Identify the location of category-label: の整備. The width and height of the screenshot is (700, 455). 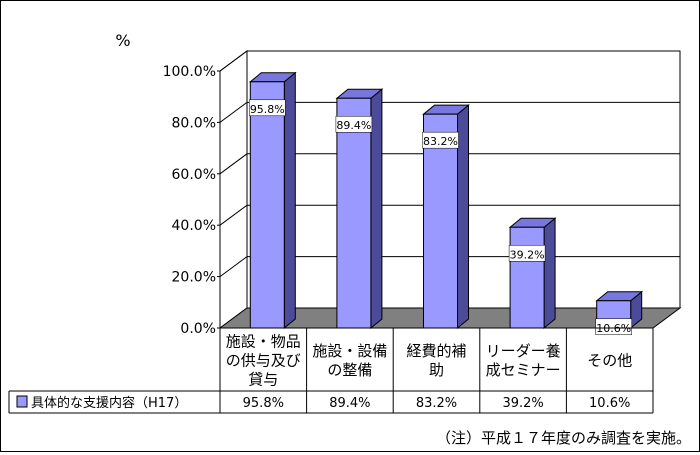
(349, 370).